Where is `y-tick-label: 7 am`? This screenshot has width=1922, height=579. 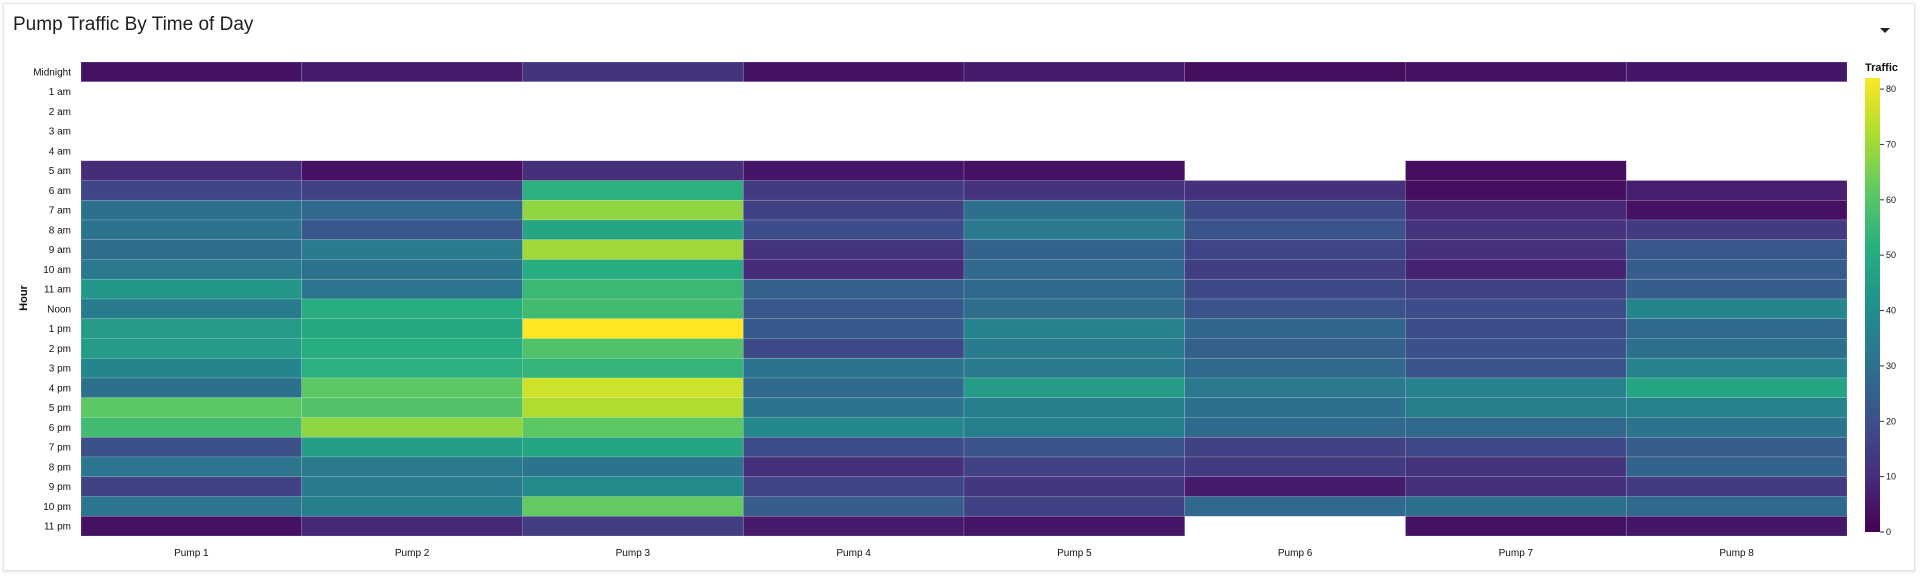 y-tick-label: 7 am is located at coordinates (60, 211).